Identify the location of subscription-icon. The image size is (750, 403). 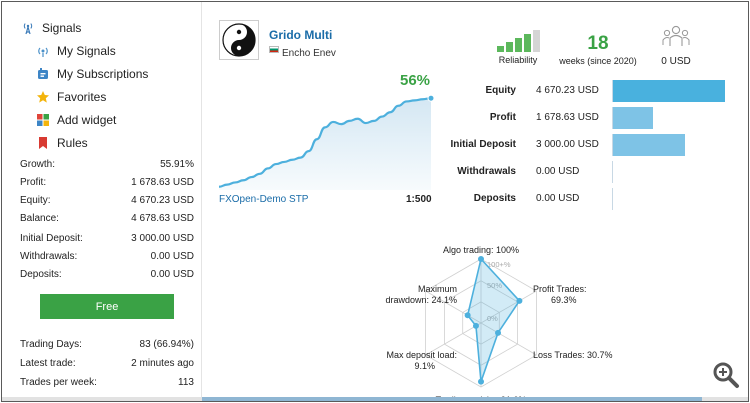
(43, 74).